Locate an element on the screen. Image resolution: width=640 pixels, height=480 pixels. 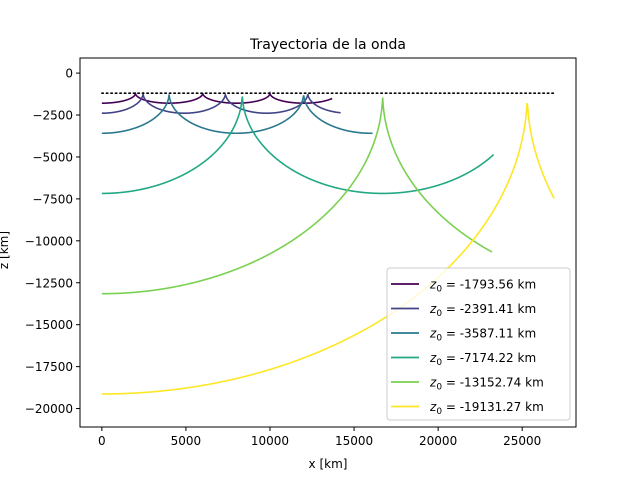
legend-label-4: z0 = -7174.22 km is located at coordinates (482, 359).